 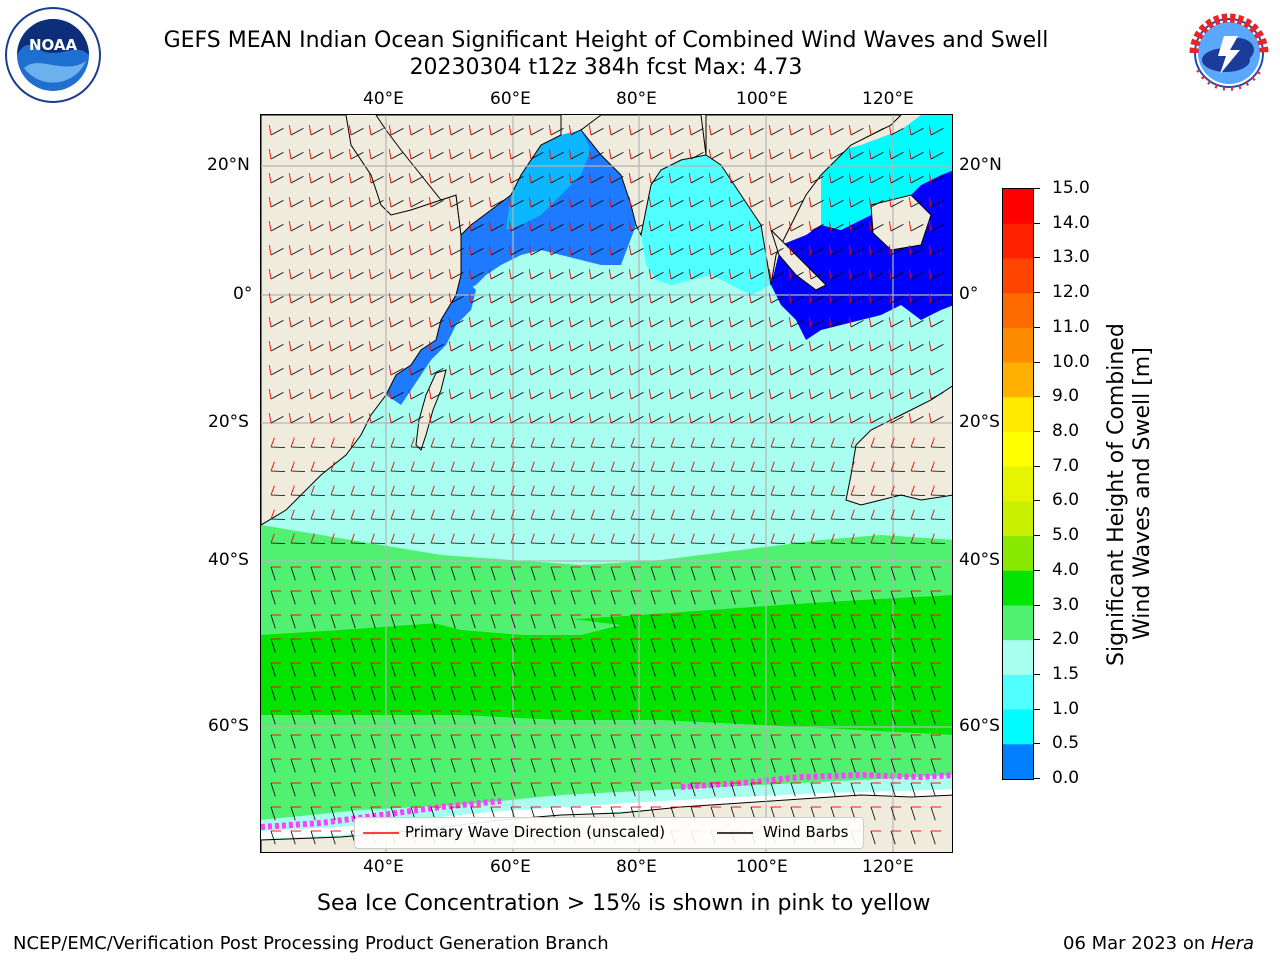 I want to click on southeast-asia, so click(x=803, y=200).